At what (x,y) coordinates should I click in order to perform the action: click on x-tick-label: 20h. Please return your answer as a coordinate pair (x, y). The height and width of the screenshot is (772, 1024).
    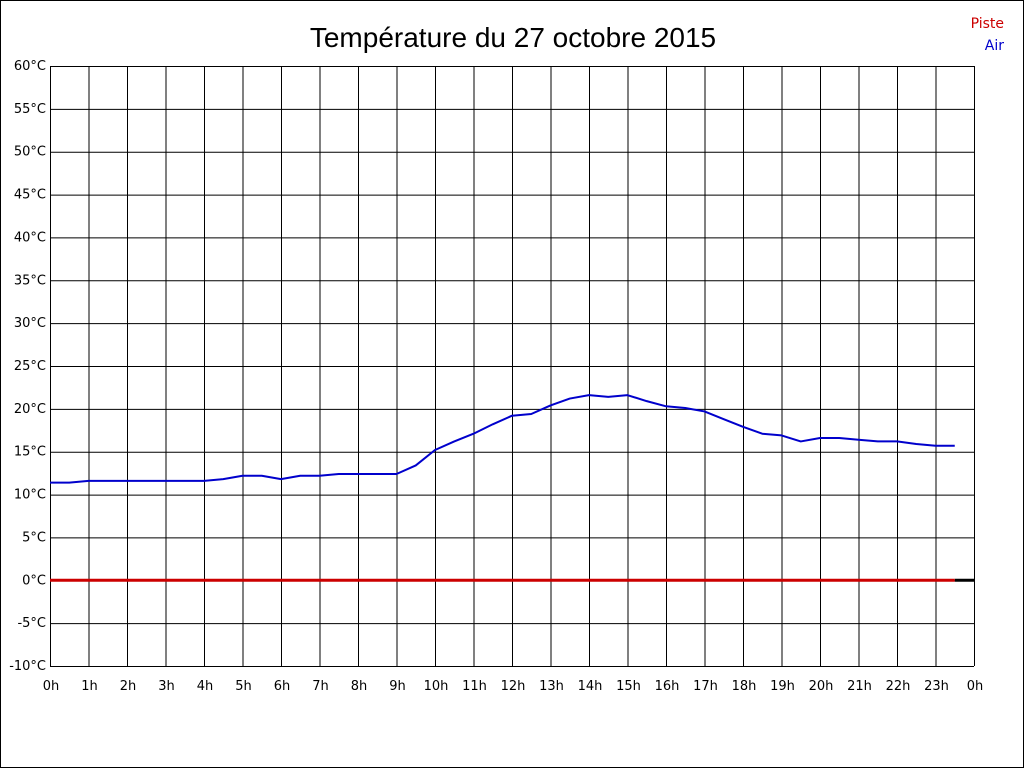
    Looking at the image, I should click on (821, 686).